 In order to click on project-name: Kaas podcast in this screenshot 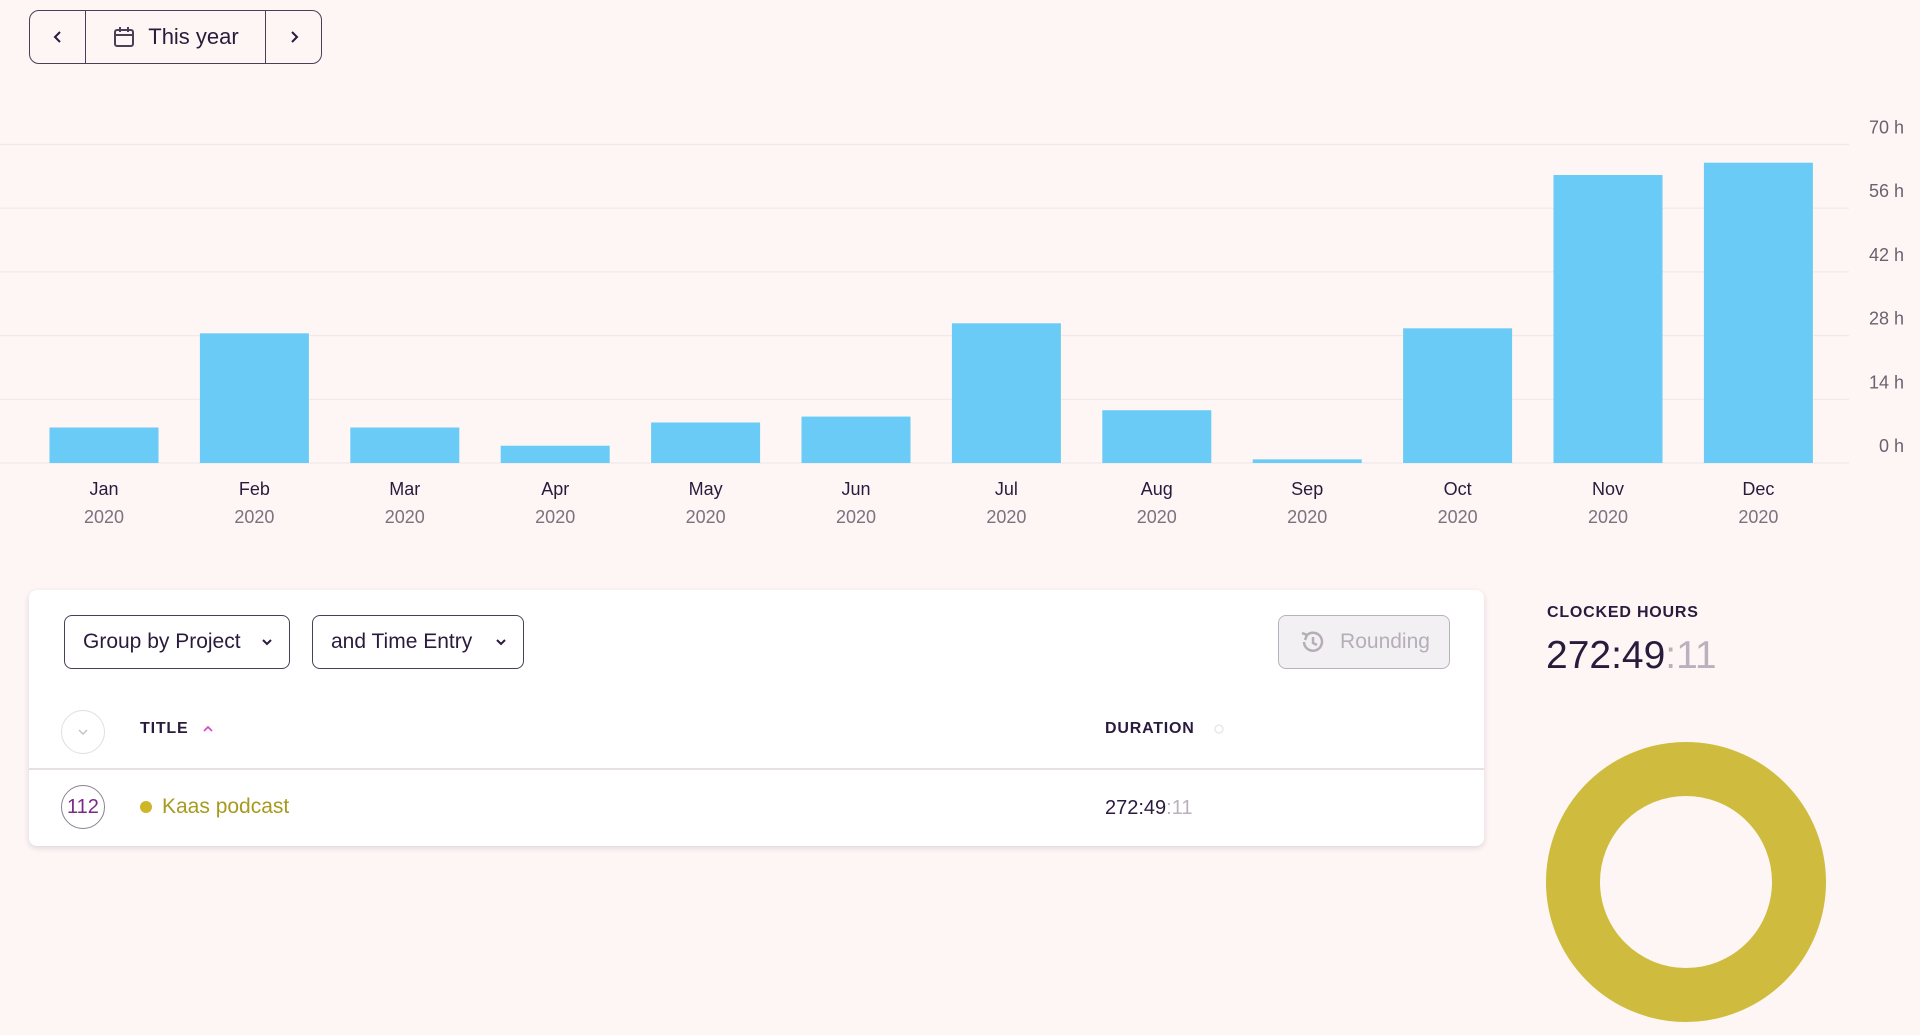, I will do `click(226, 806)`.